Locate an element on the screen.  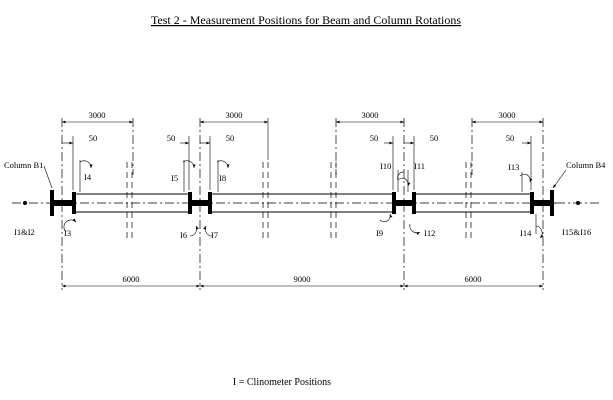
dim-bottom-2: 9000 is located at coordinates (302, 279).